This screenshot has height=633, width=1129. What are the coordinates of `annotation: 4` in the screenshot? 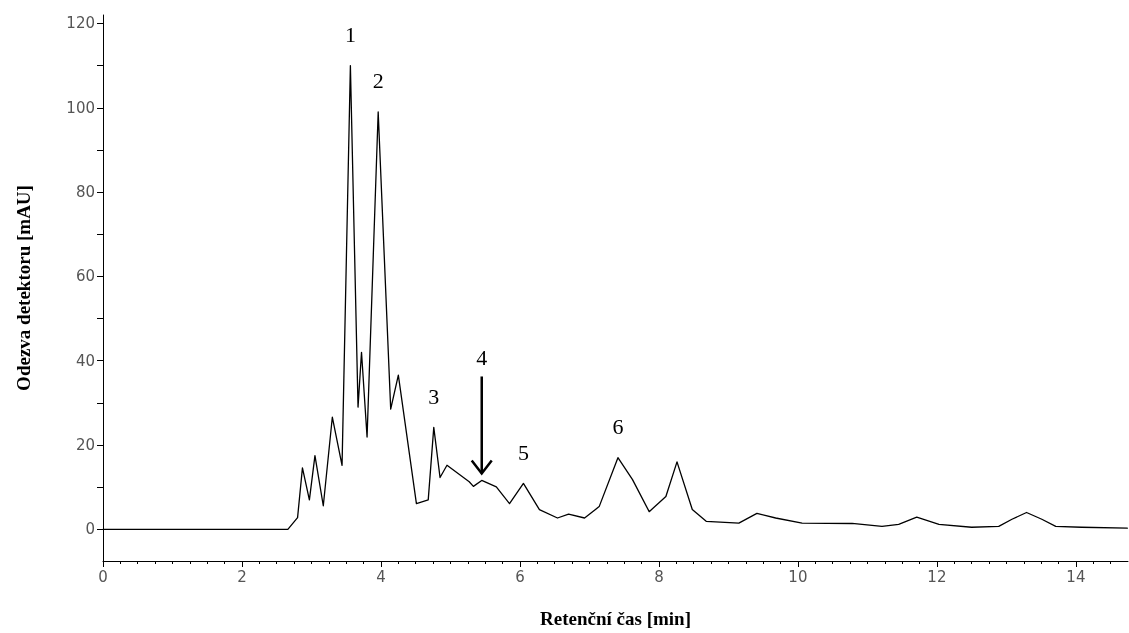 It's located at (482, 357).